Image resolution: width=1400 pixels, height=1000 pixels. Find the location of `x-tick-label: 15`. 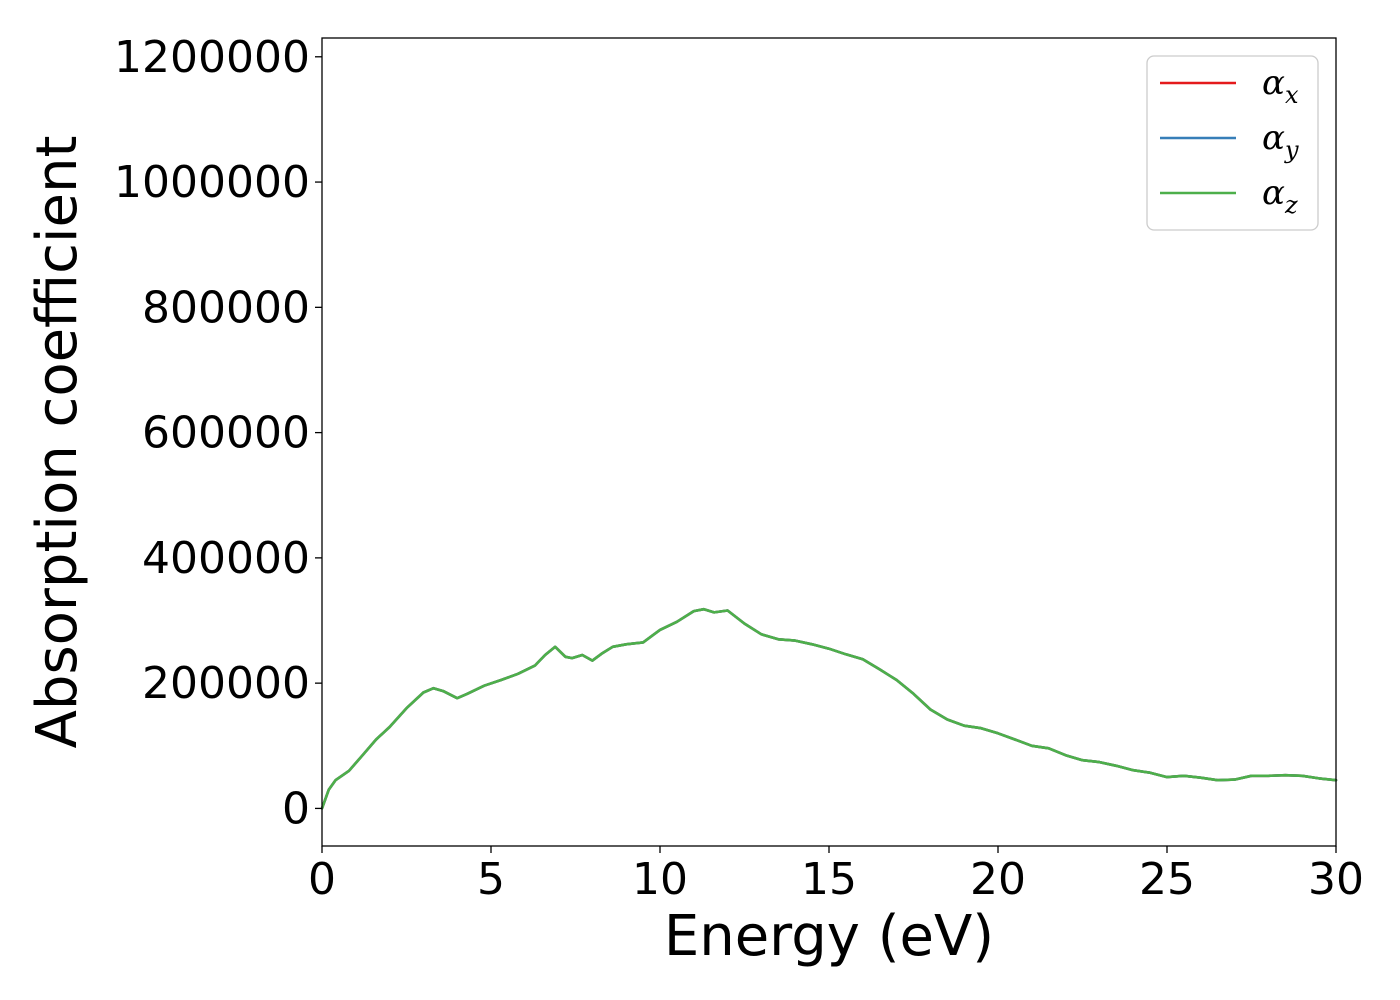

x-tick-label: 15 is located at coordinates (829, 879).